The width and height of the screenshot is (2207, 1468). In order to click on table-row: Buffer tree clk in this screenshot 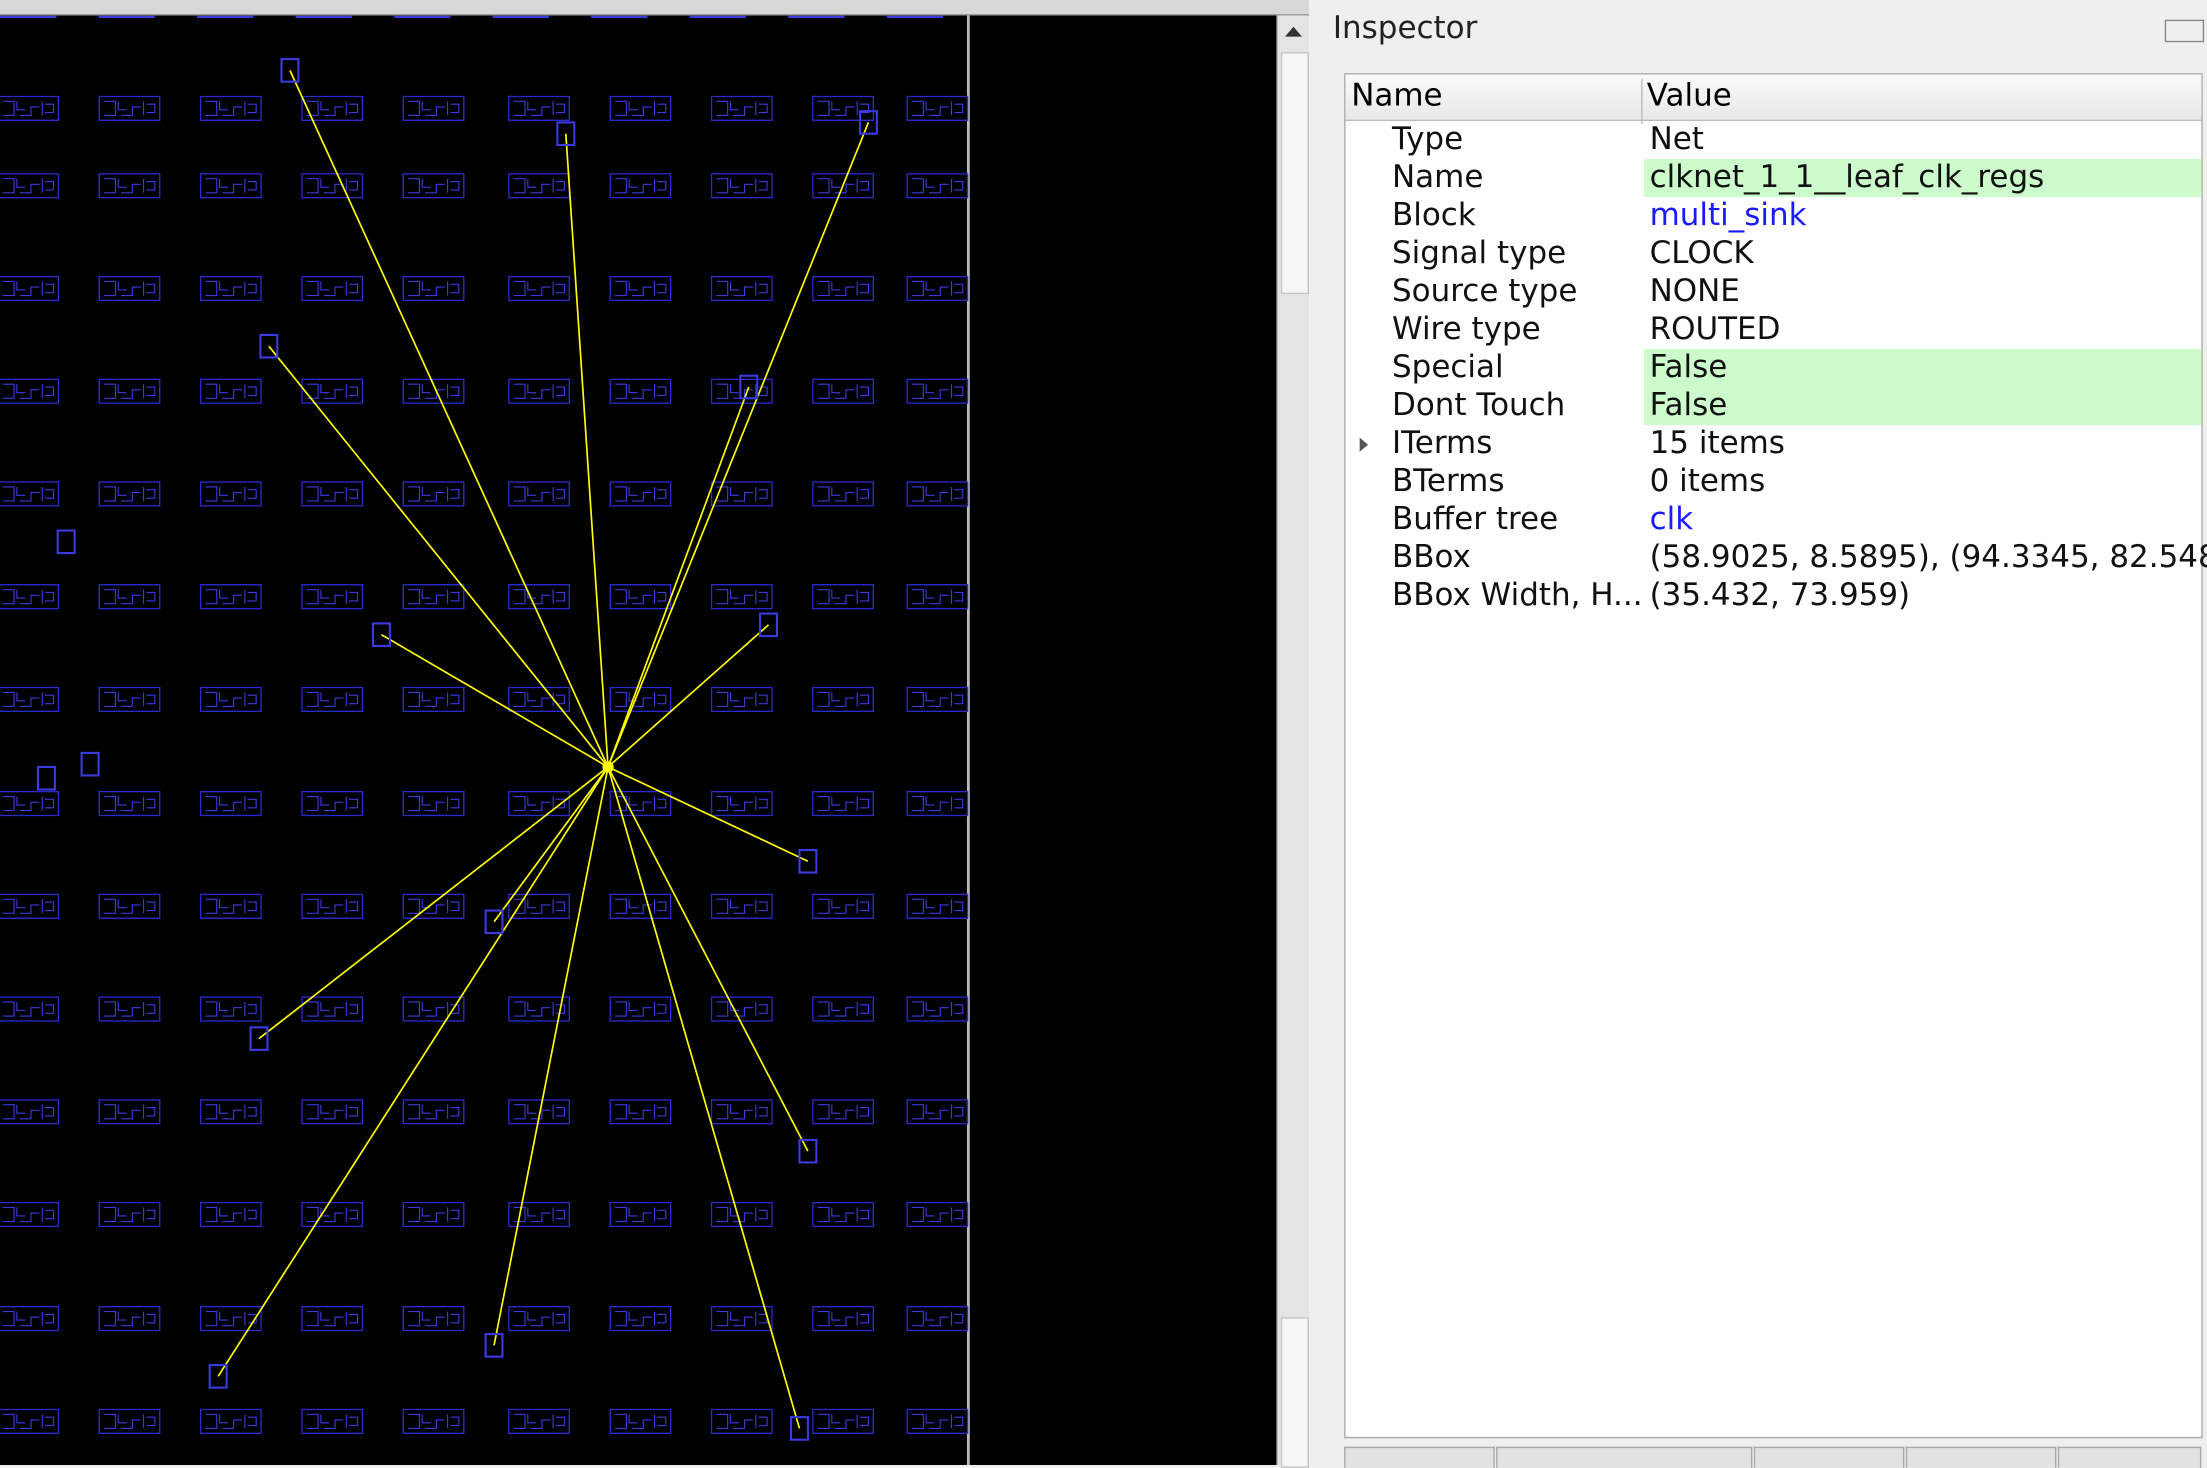, I will do `click(1774, 520)`.